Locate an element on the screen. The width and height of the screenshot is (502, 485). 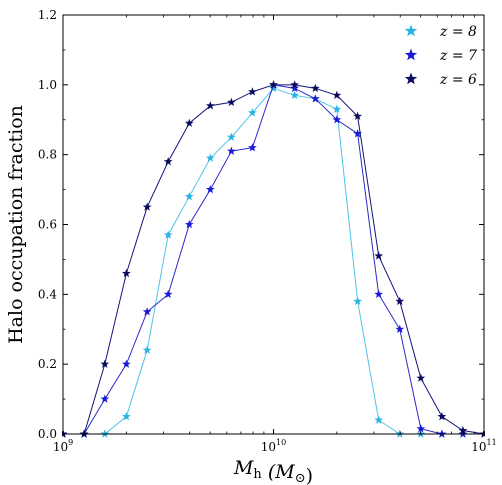
legend-label: z = 6 is located at coordinates (458, 80).